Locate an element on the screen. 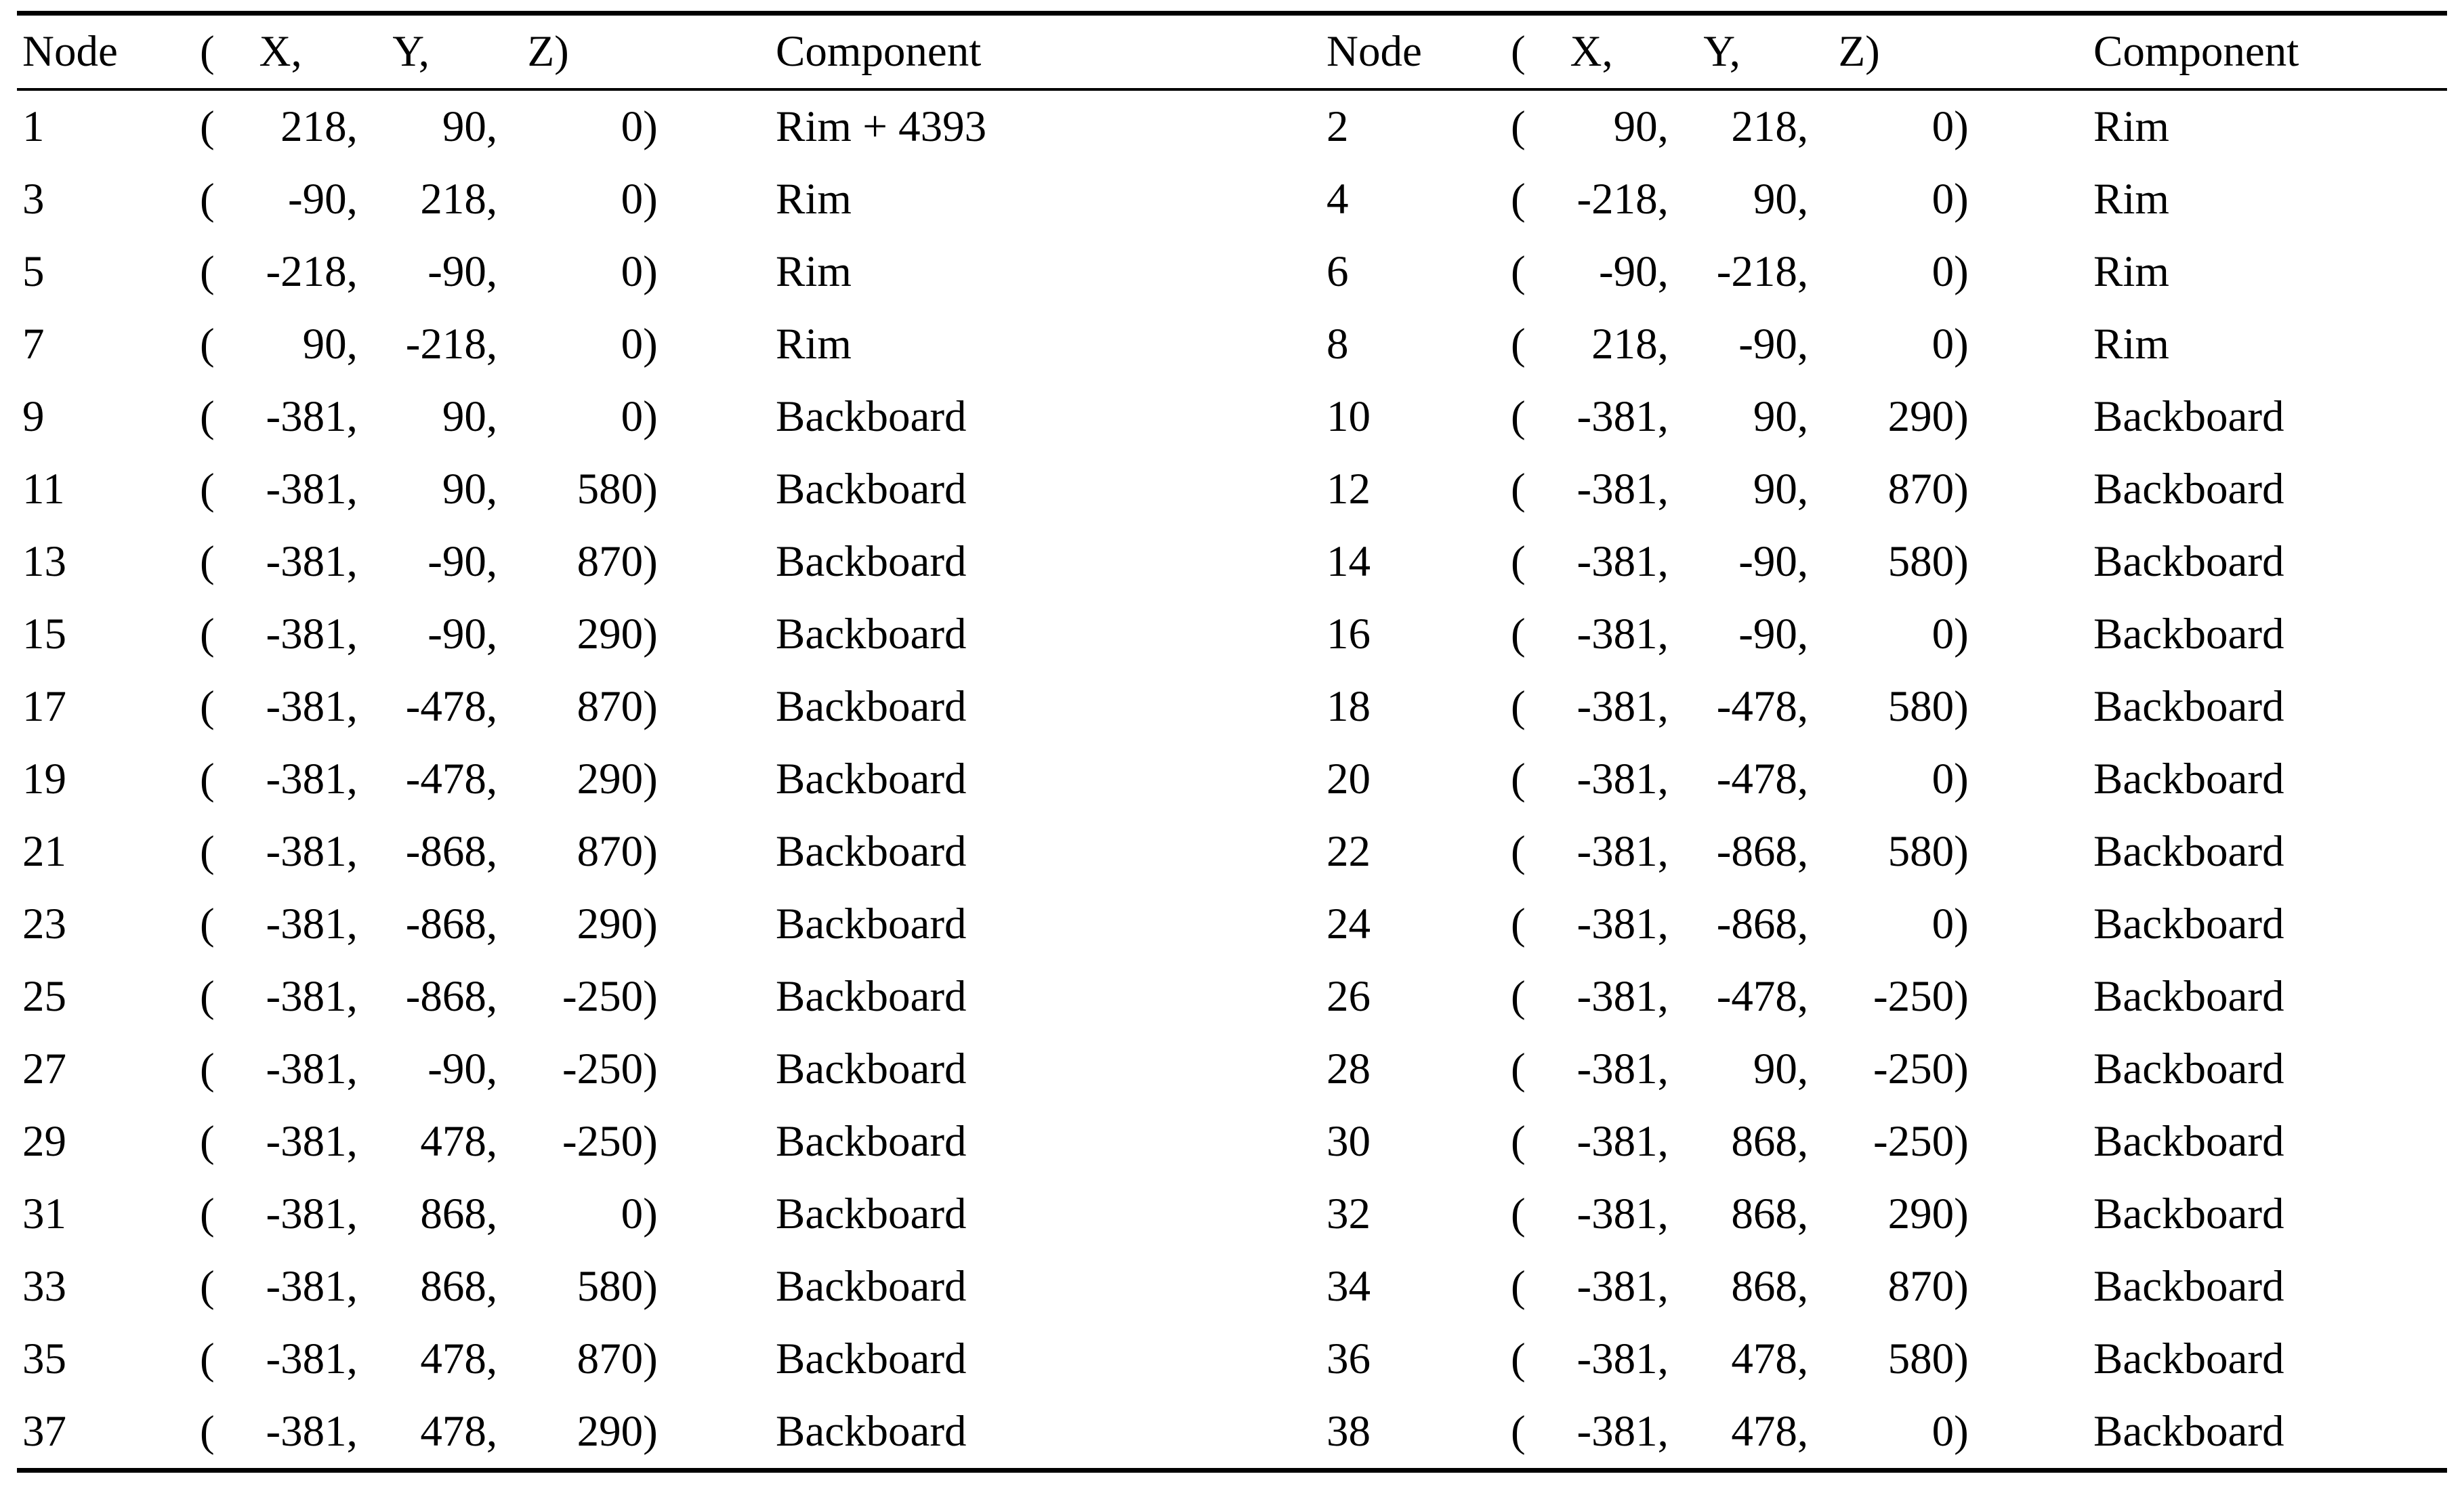  x-value: -218 is located at coordinates (306, 271).